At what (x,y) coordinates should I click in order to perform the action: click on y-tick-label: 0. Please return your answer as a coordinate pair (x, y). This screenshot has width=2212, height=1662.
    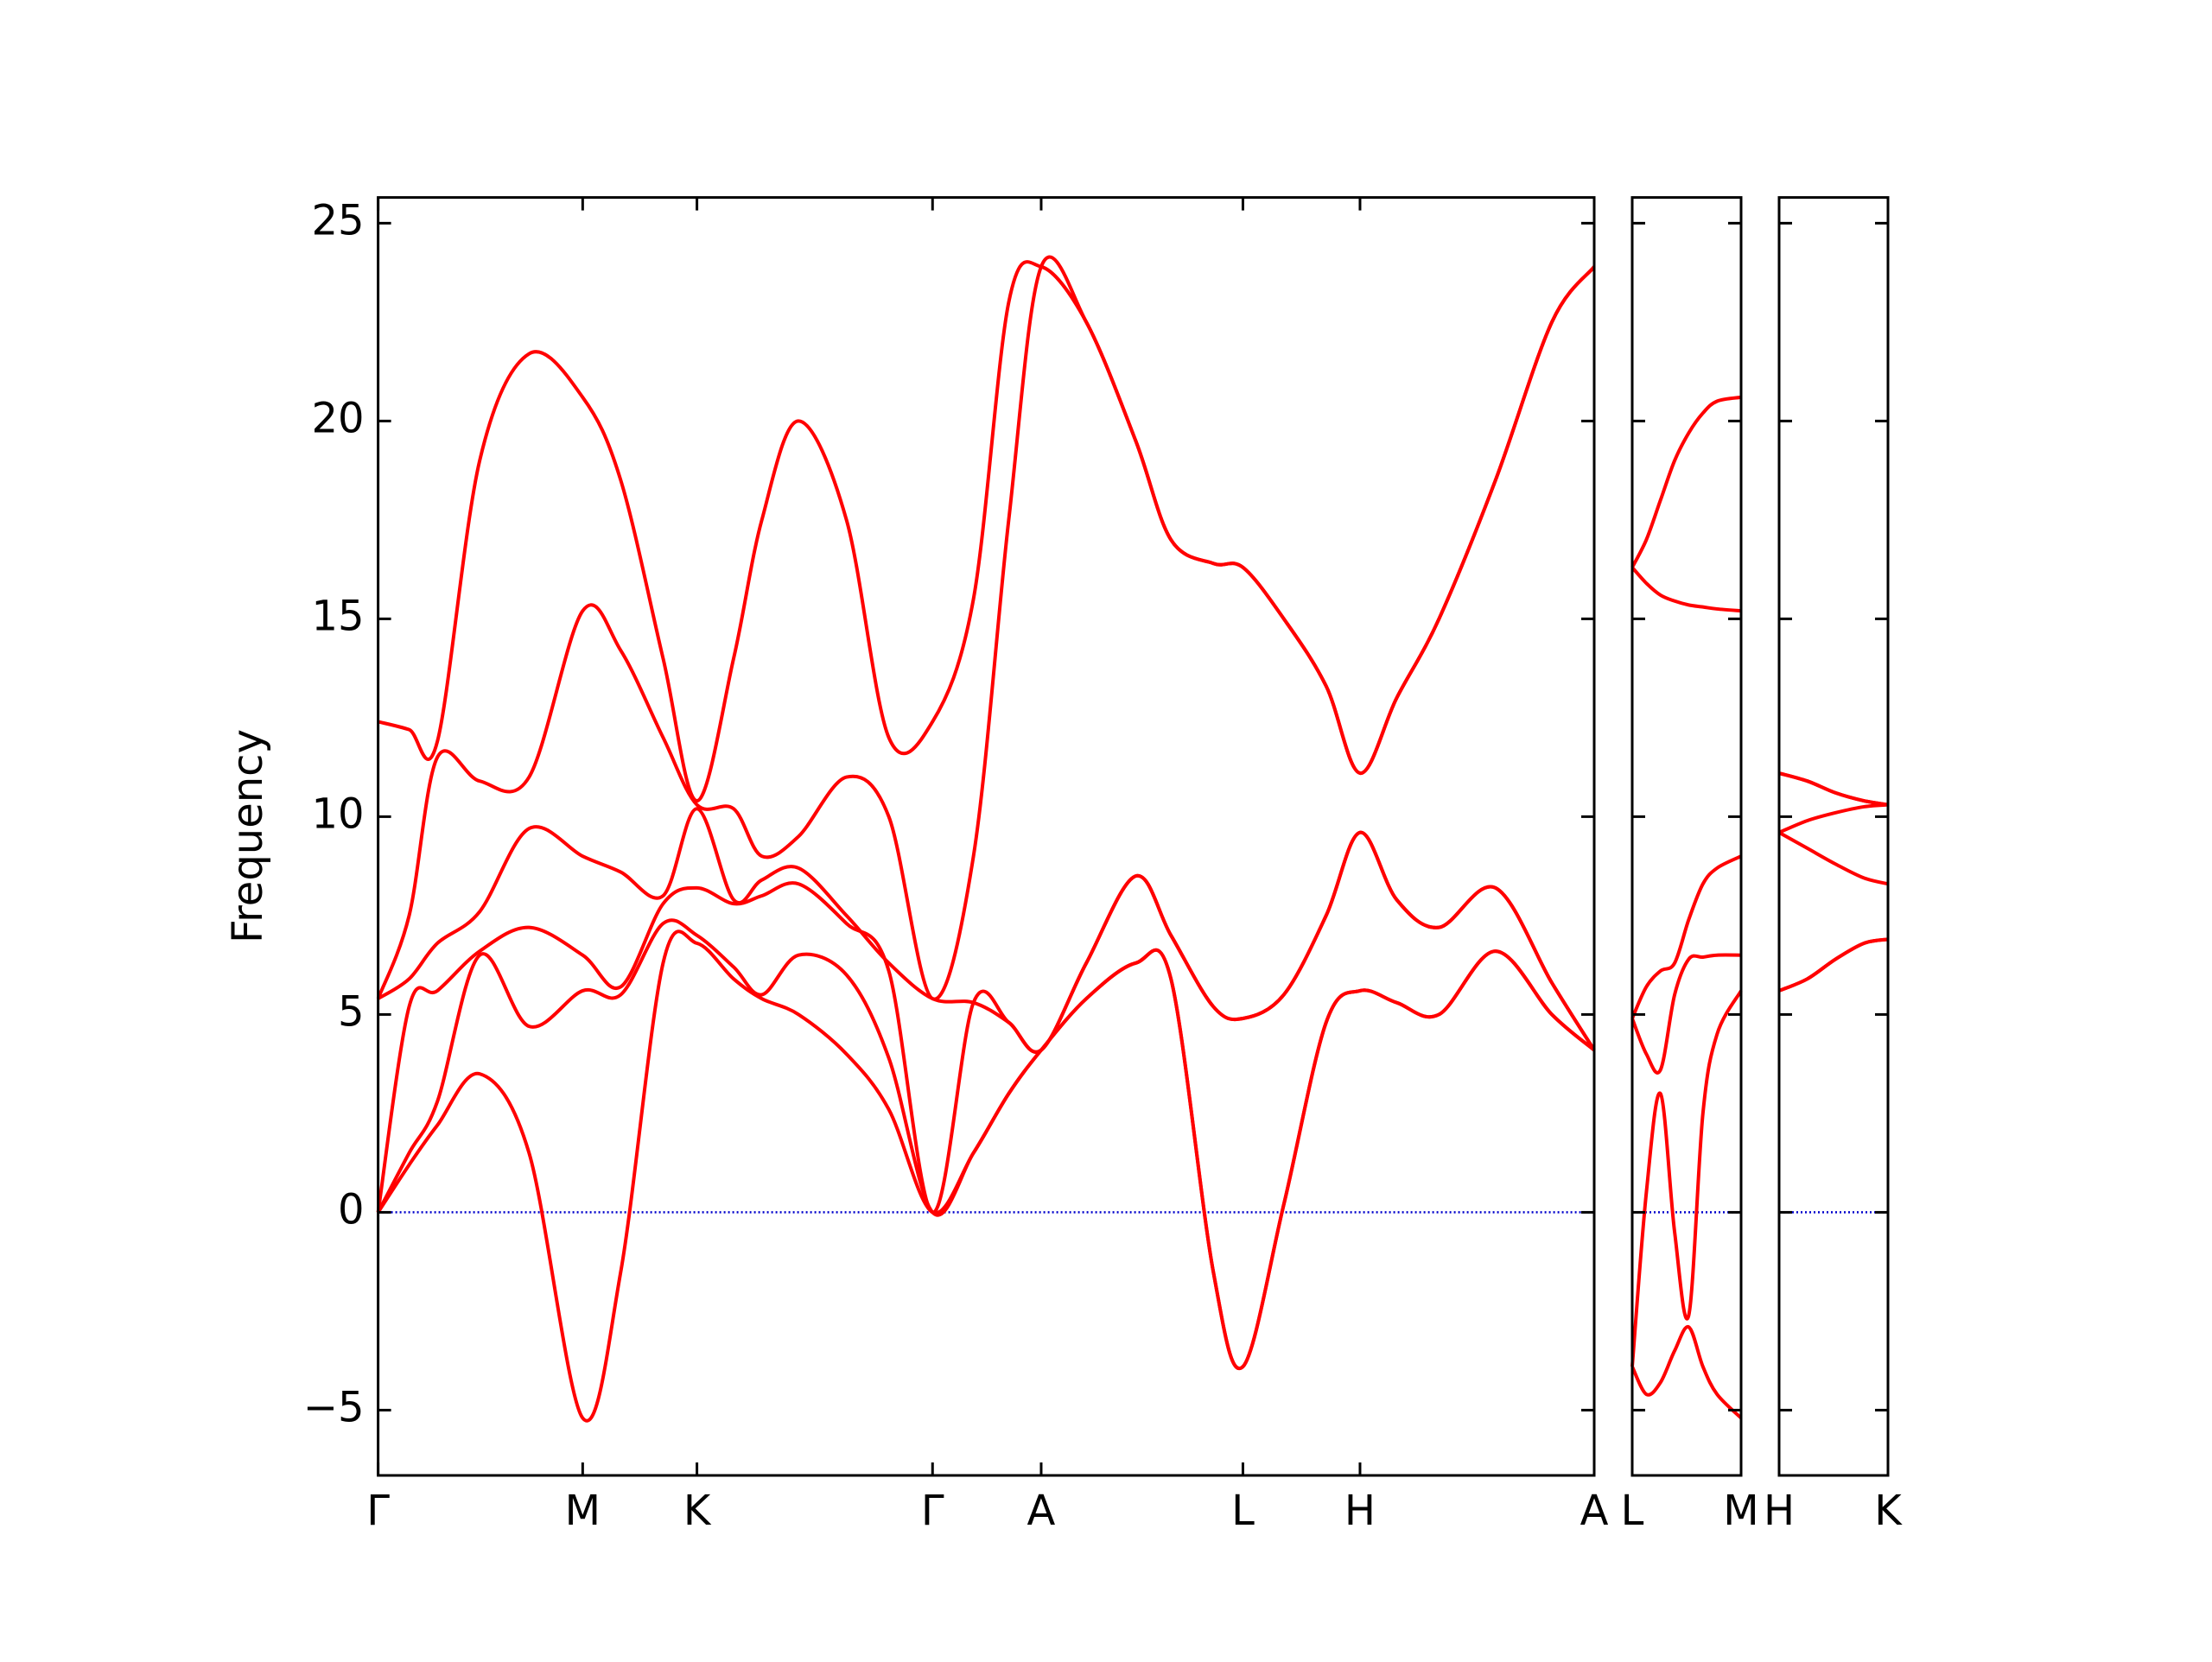
    Looking at the image, I should click on (351, 1209).